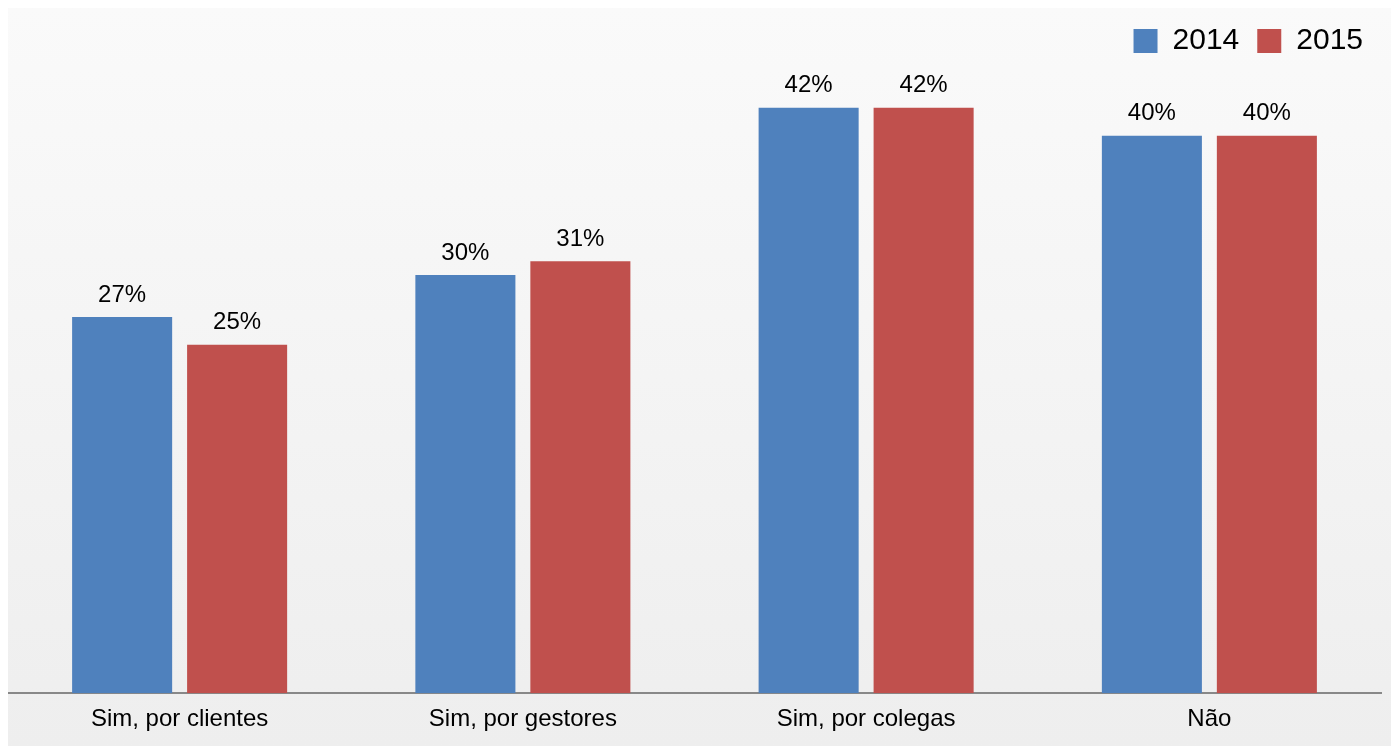 Image resolution: width=1399 pixels, height=754 pixels. Describe the element at coordinates (122, 293) in the screenshot. I see `data-label: 27%` at that location.